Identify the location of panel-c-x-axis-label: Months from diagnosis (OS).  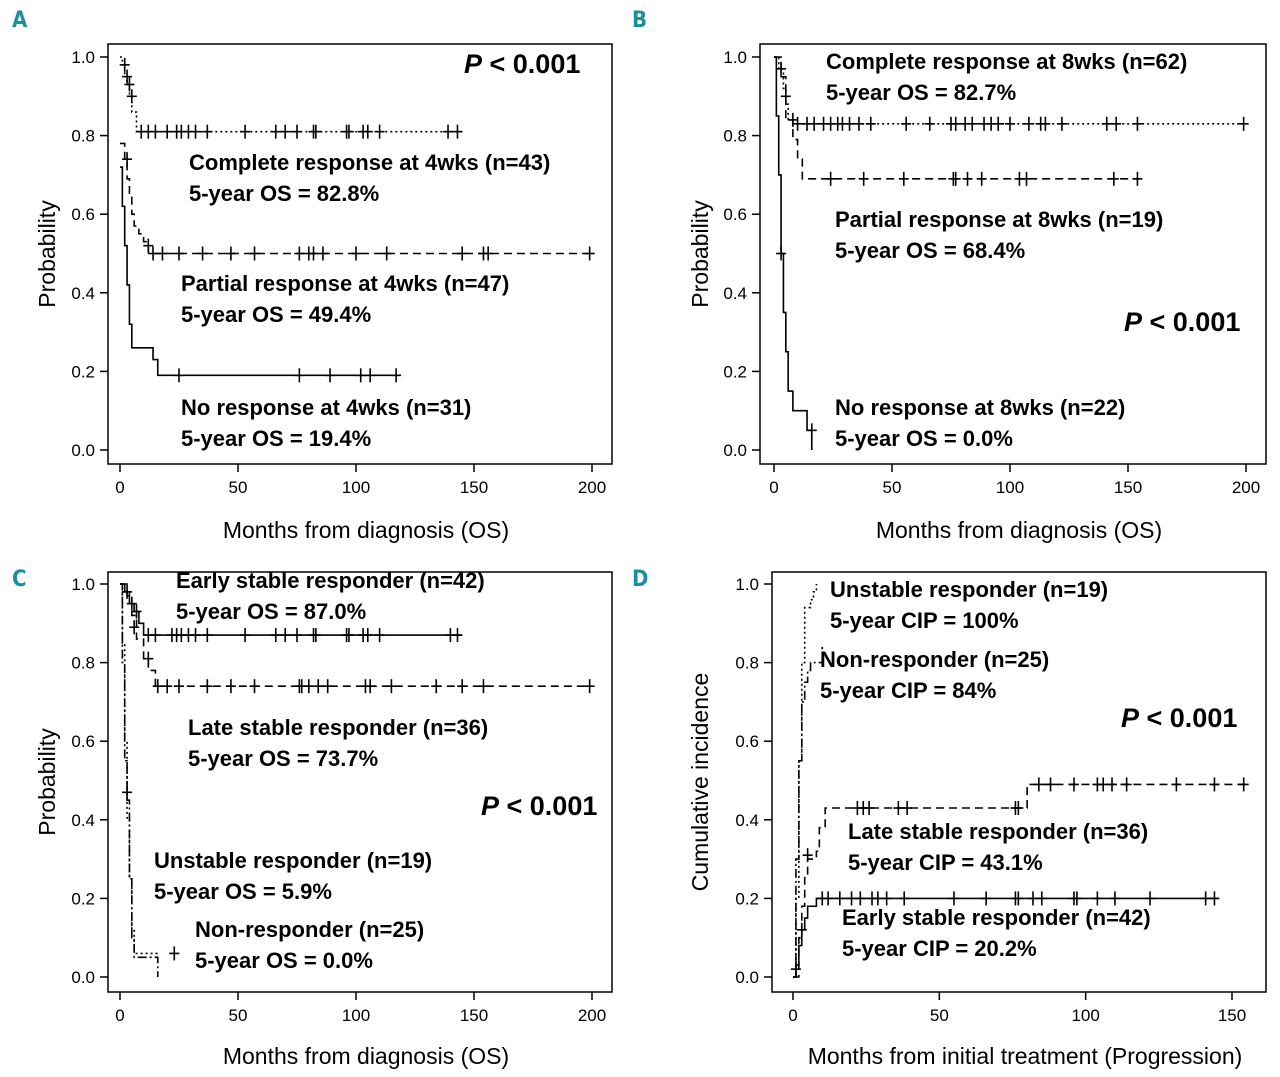
(366, 1056).